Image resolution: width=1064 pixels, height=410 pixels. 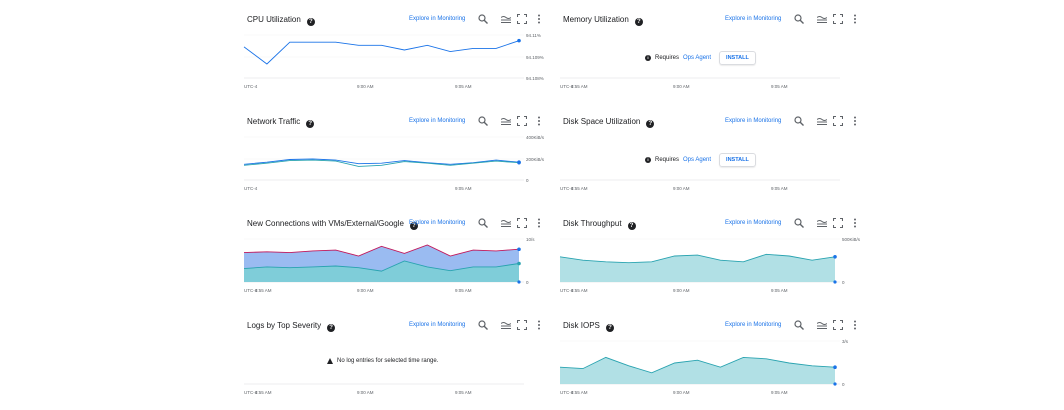 I want to click on y-tick-label: 400KiB/s, so click(x=535, y=137).